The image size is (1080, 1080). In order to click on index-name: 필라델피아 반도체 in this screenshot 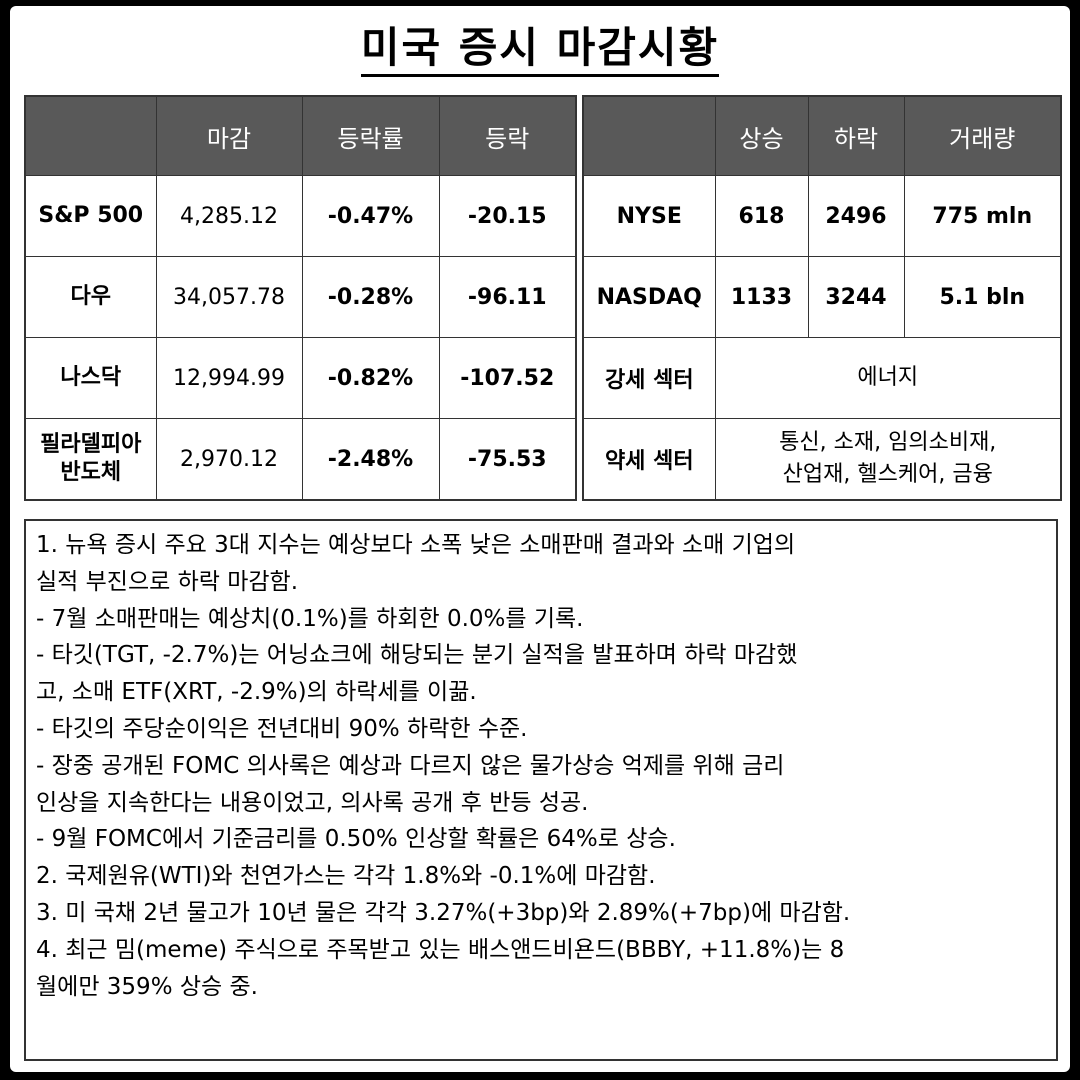, I will do `click(90, 459)`.